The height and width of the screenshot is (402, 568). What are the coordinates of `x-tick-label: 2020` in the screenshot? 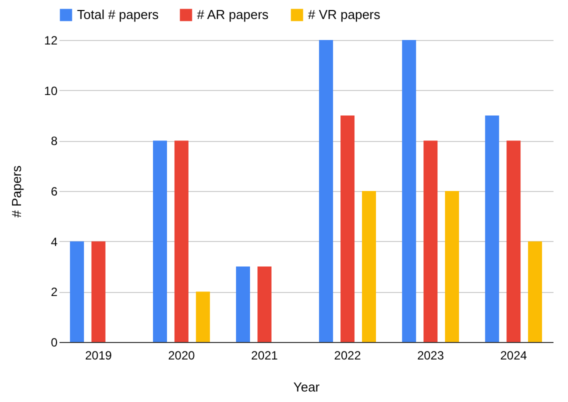 It's located at (182, 355).